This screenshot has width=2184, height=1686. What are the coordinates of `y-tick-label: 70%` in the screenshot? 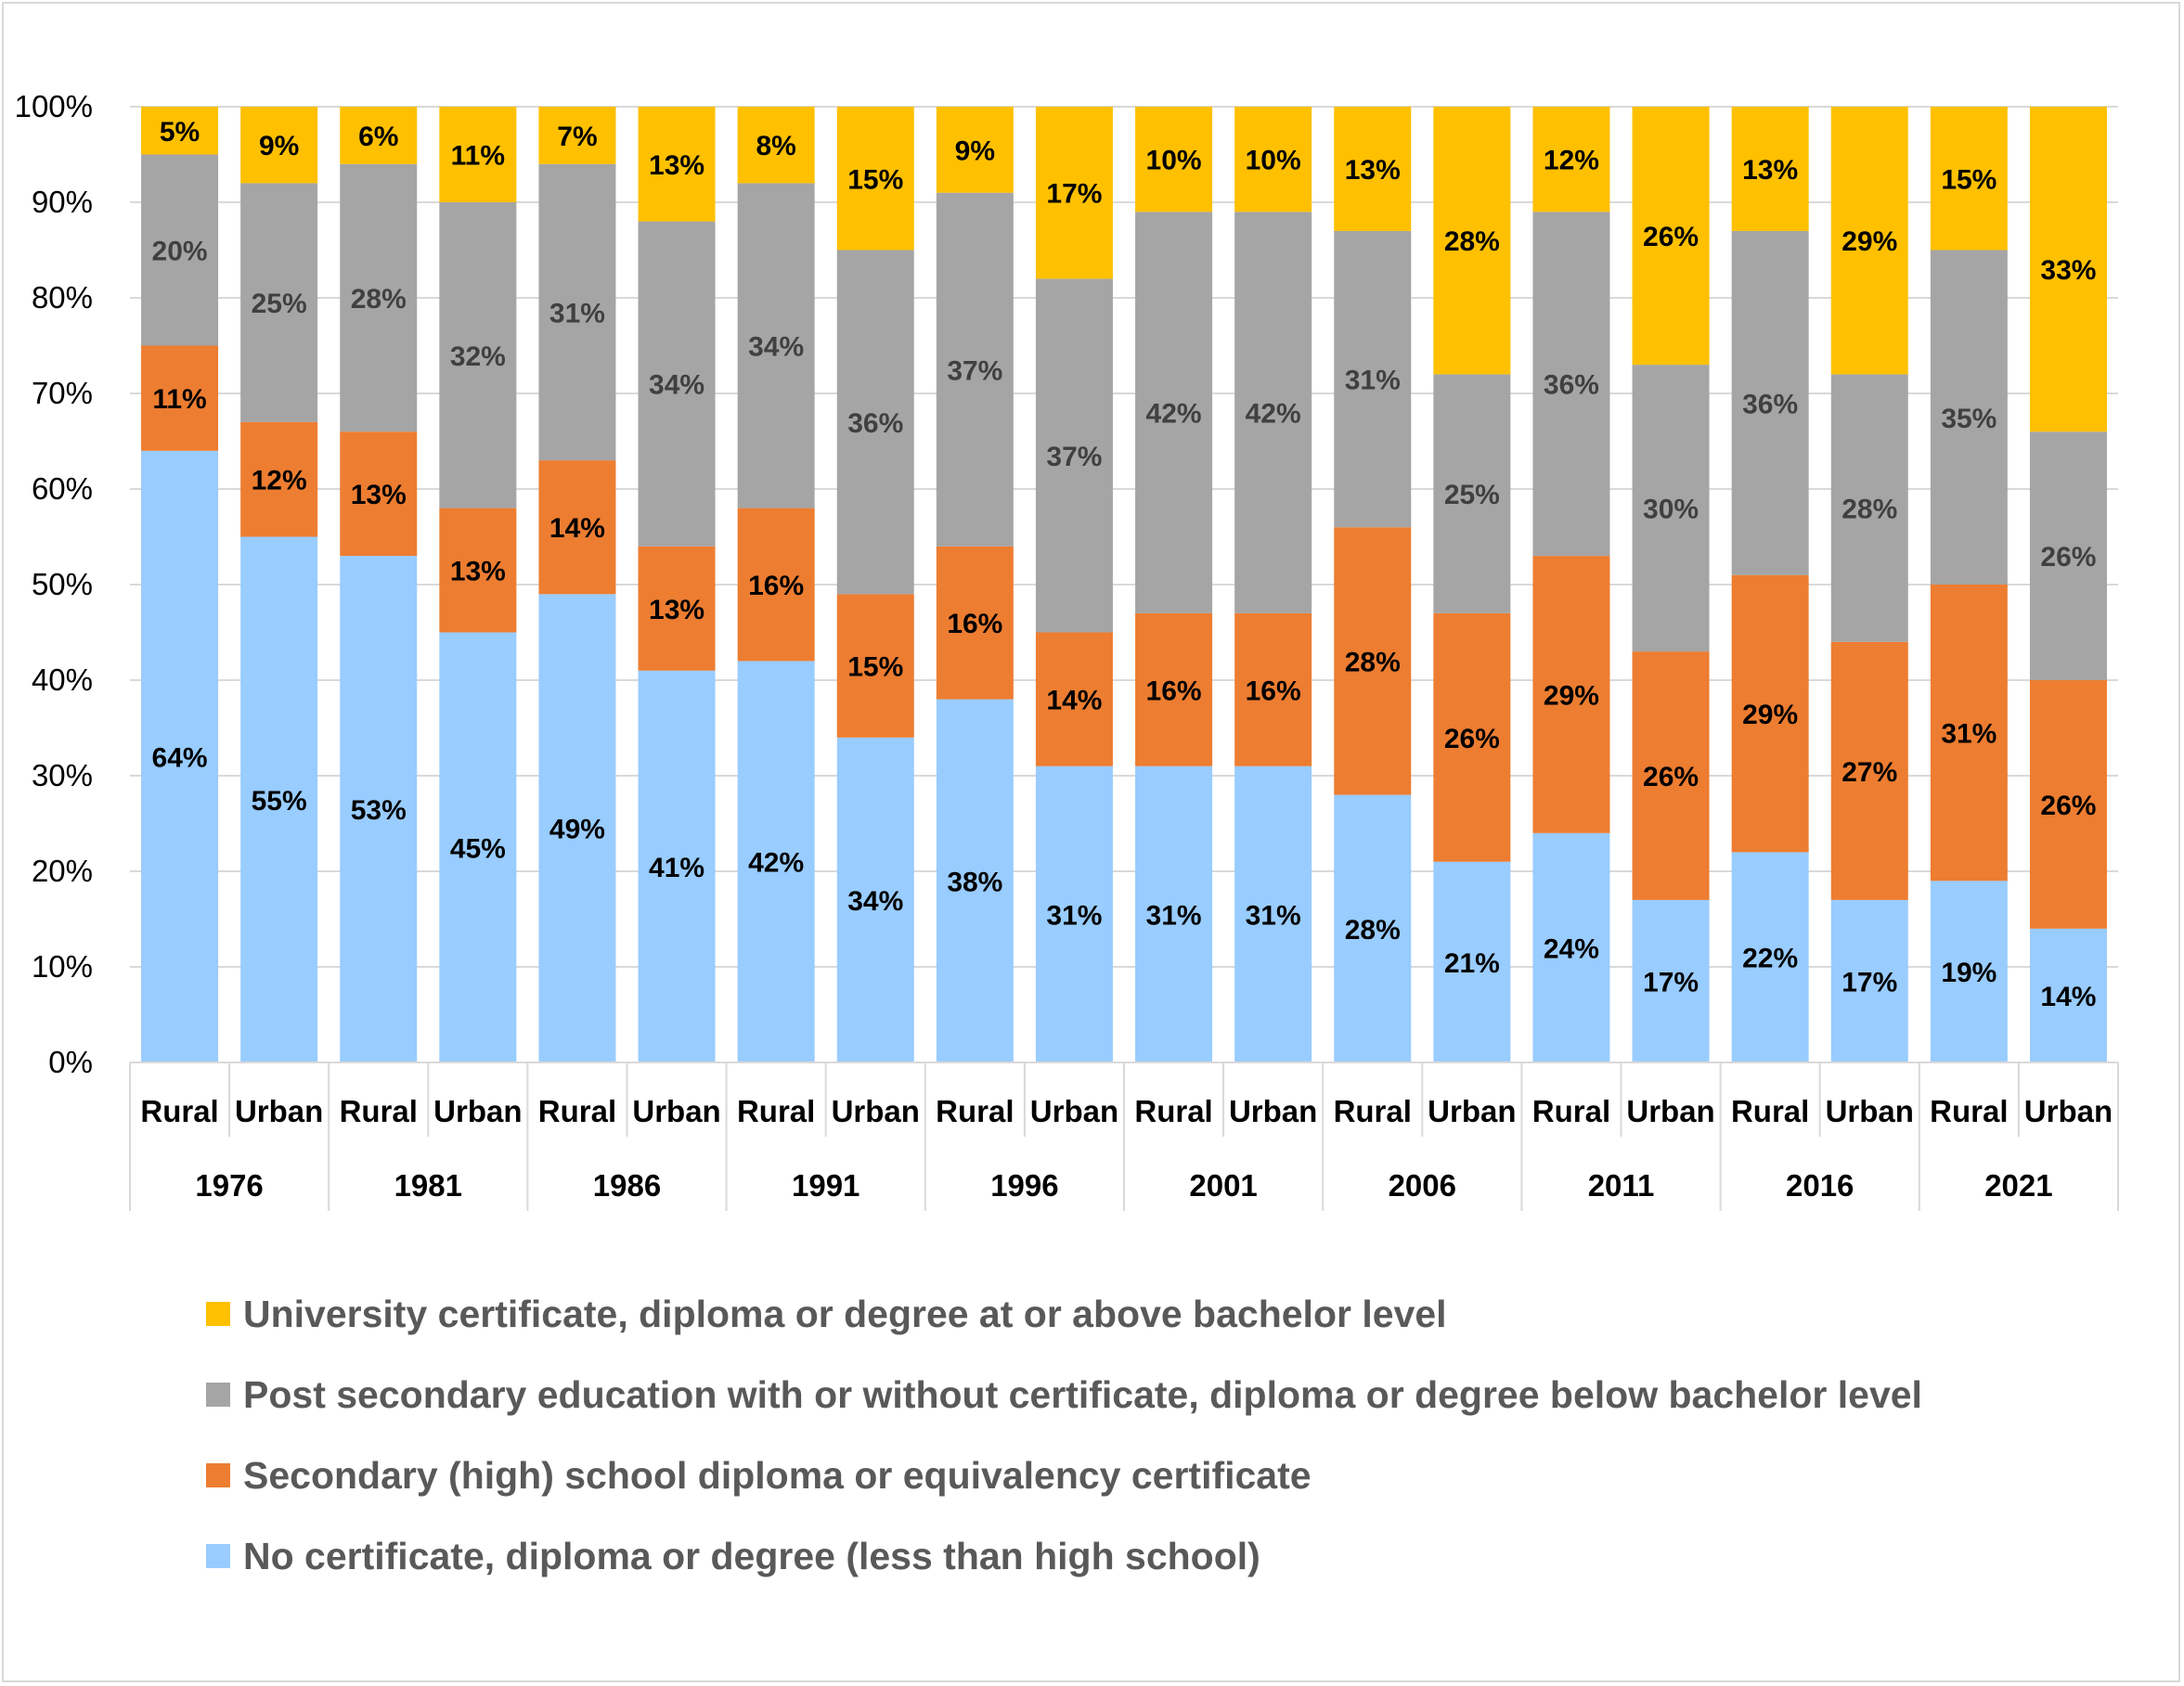 It's located at (62, 393).